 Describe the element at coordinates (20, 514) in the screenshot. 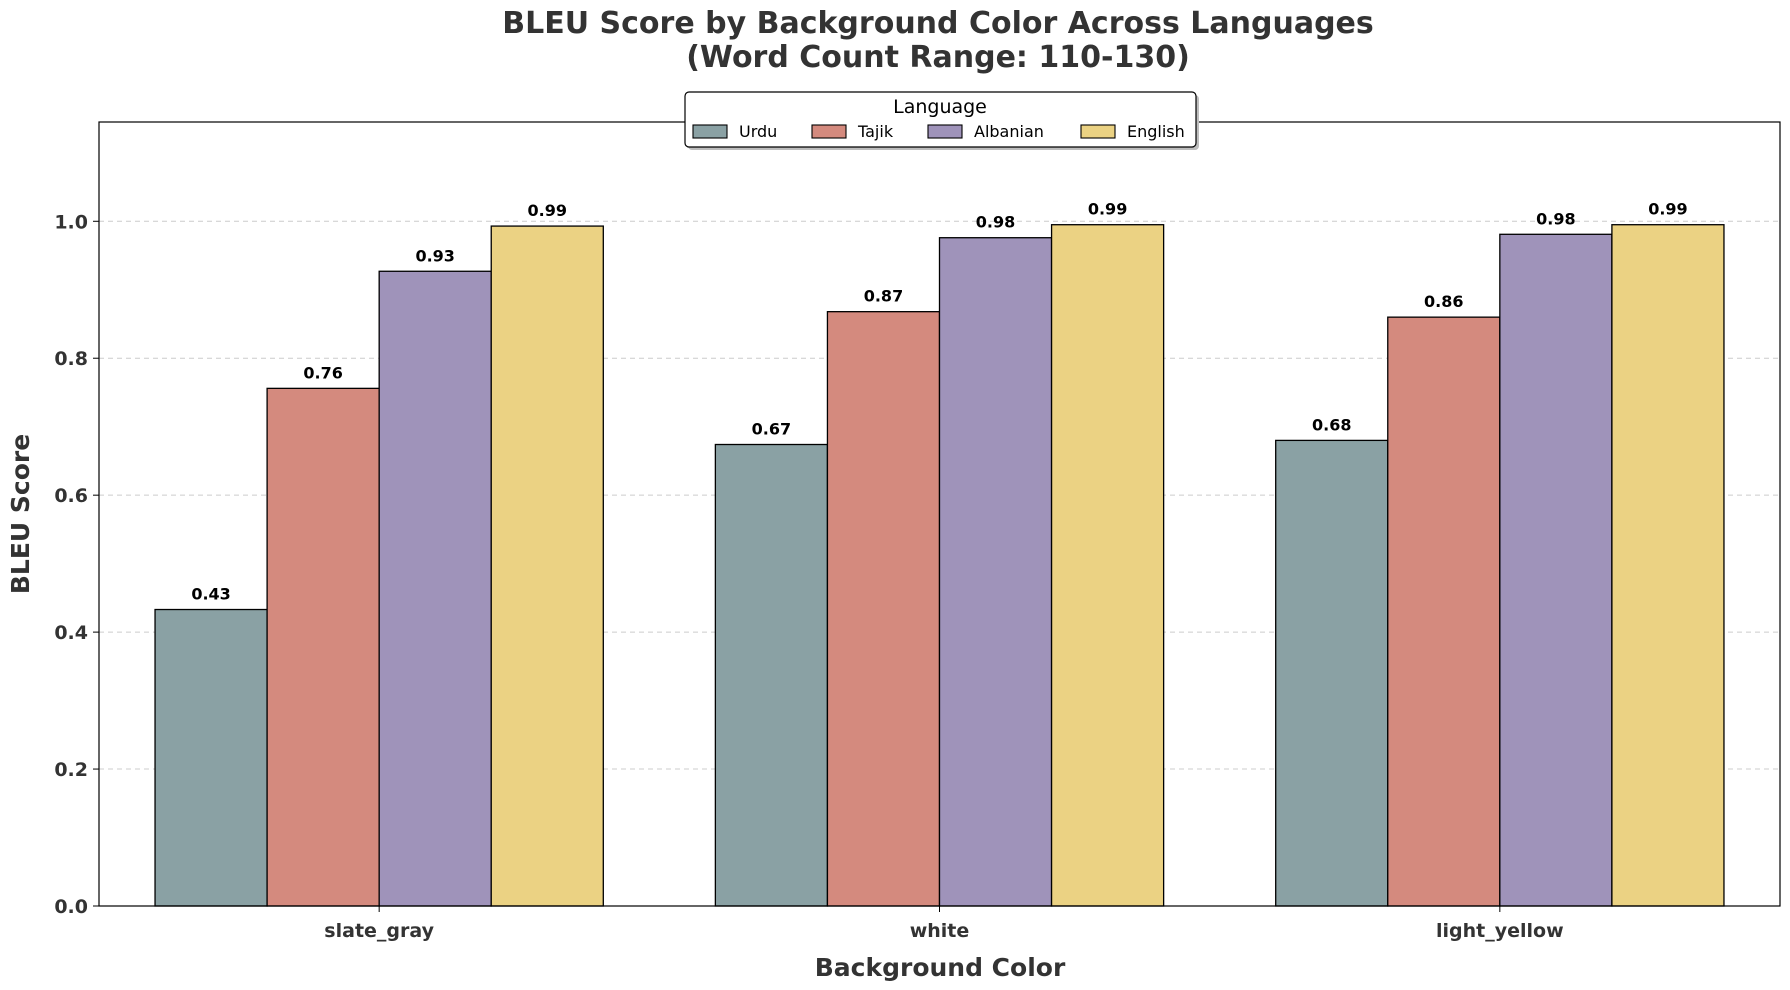

I see `y-axis-label: BLEU Score` at that location.